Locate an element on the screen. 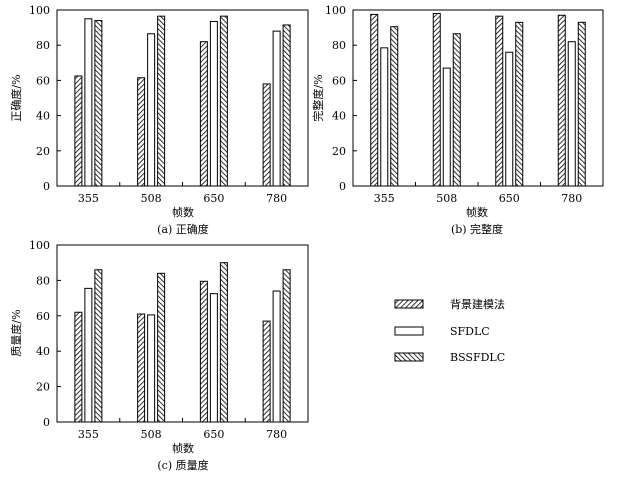  panel-caption: (a) 正确度 is located at coordinates (183, 229).